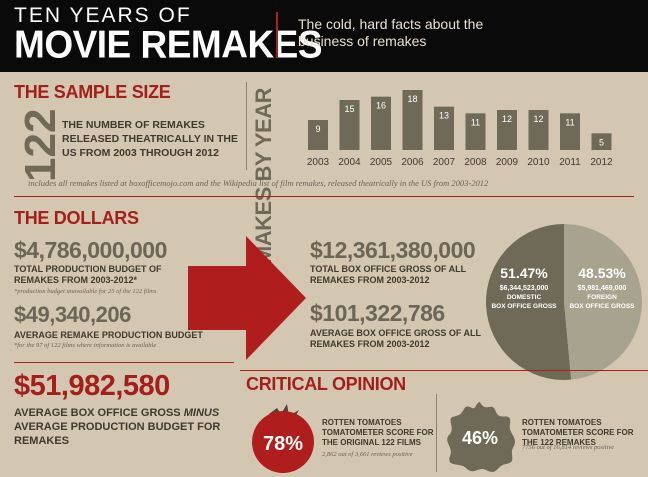 This screenshot has height=477, width=648. What do you see at coordinates (76, 218) in the screenshot?
I see `dollars-title: THE DOLLARS` at bounding box center [76, 218].